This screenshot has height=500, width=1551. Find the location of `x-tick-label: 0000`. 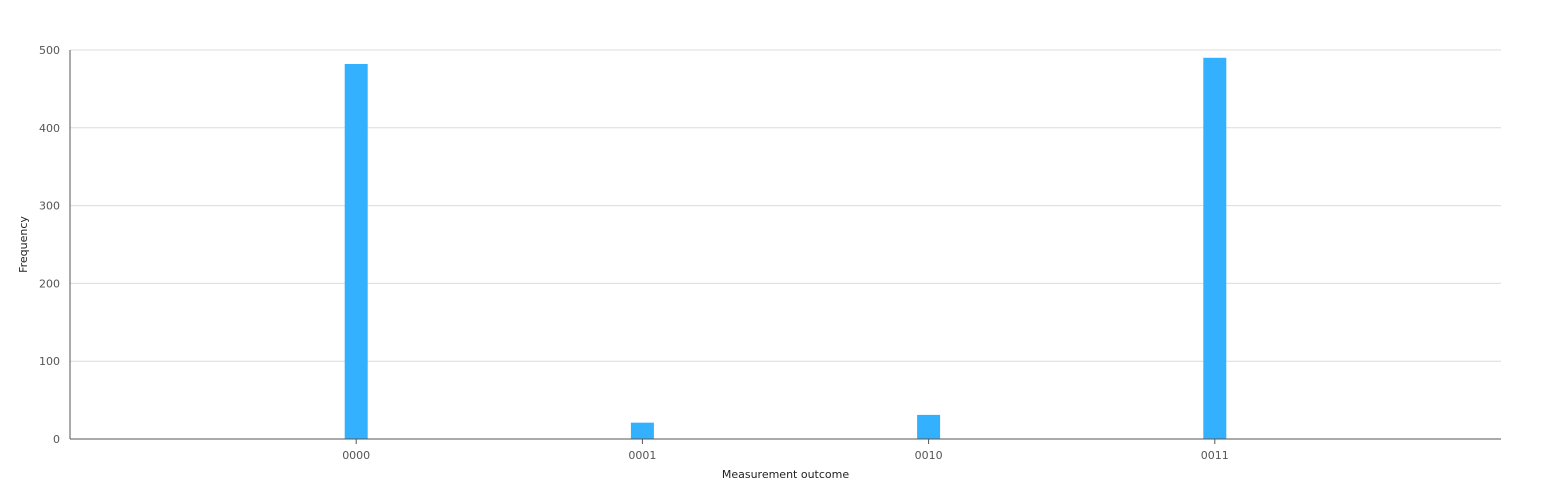

x-tick-label: 0000 is located at coordinates (356, 455).